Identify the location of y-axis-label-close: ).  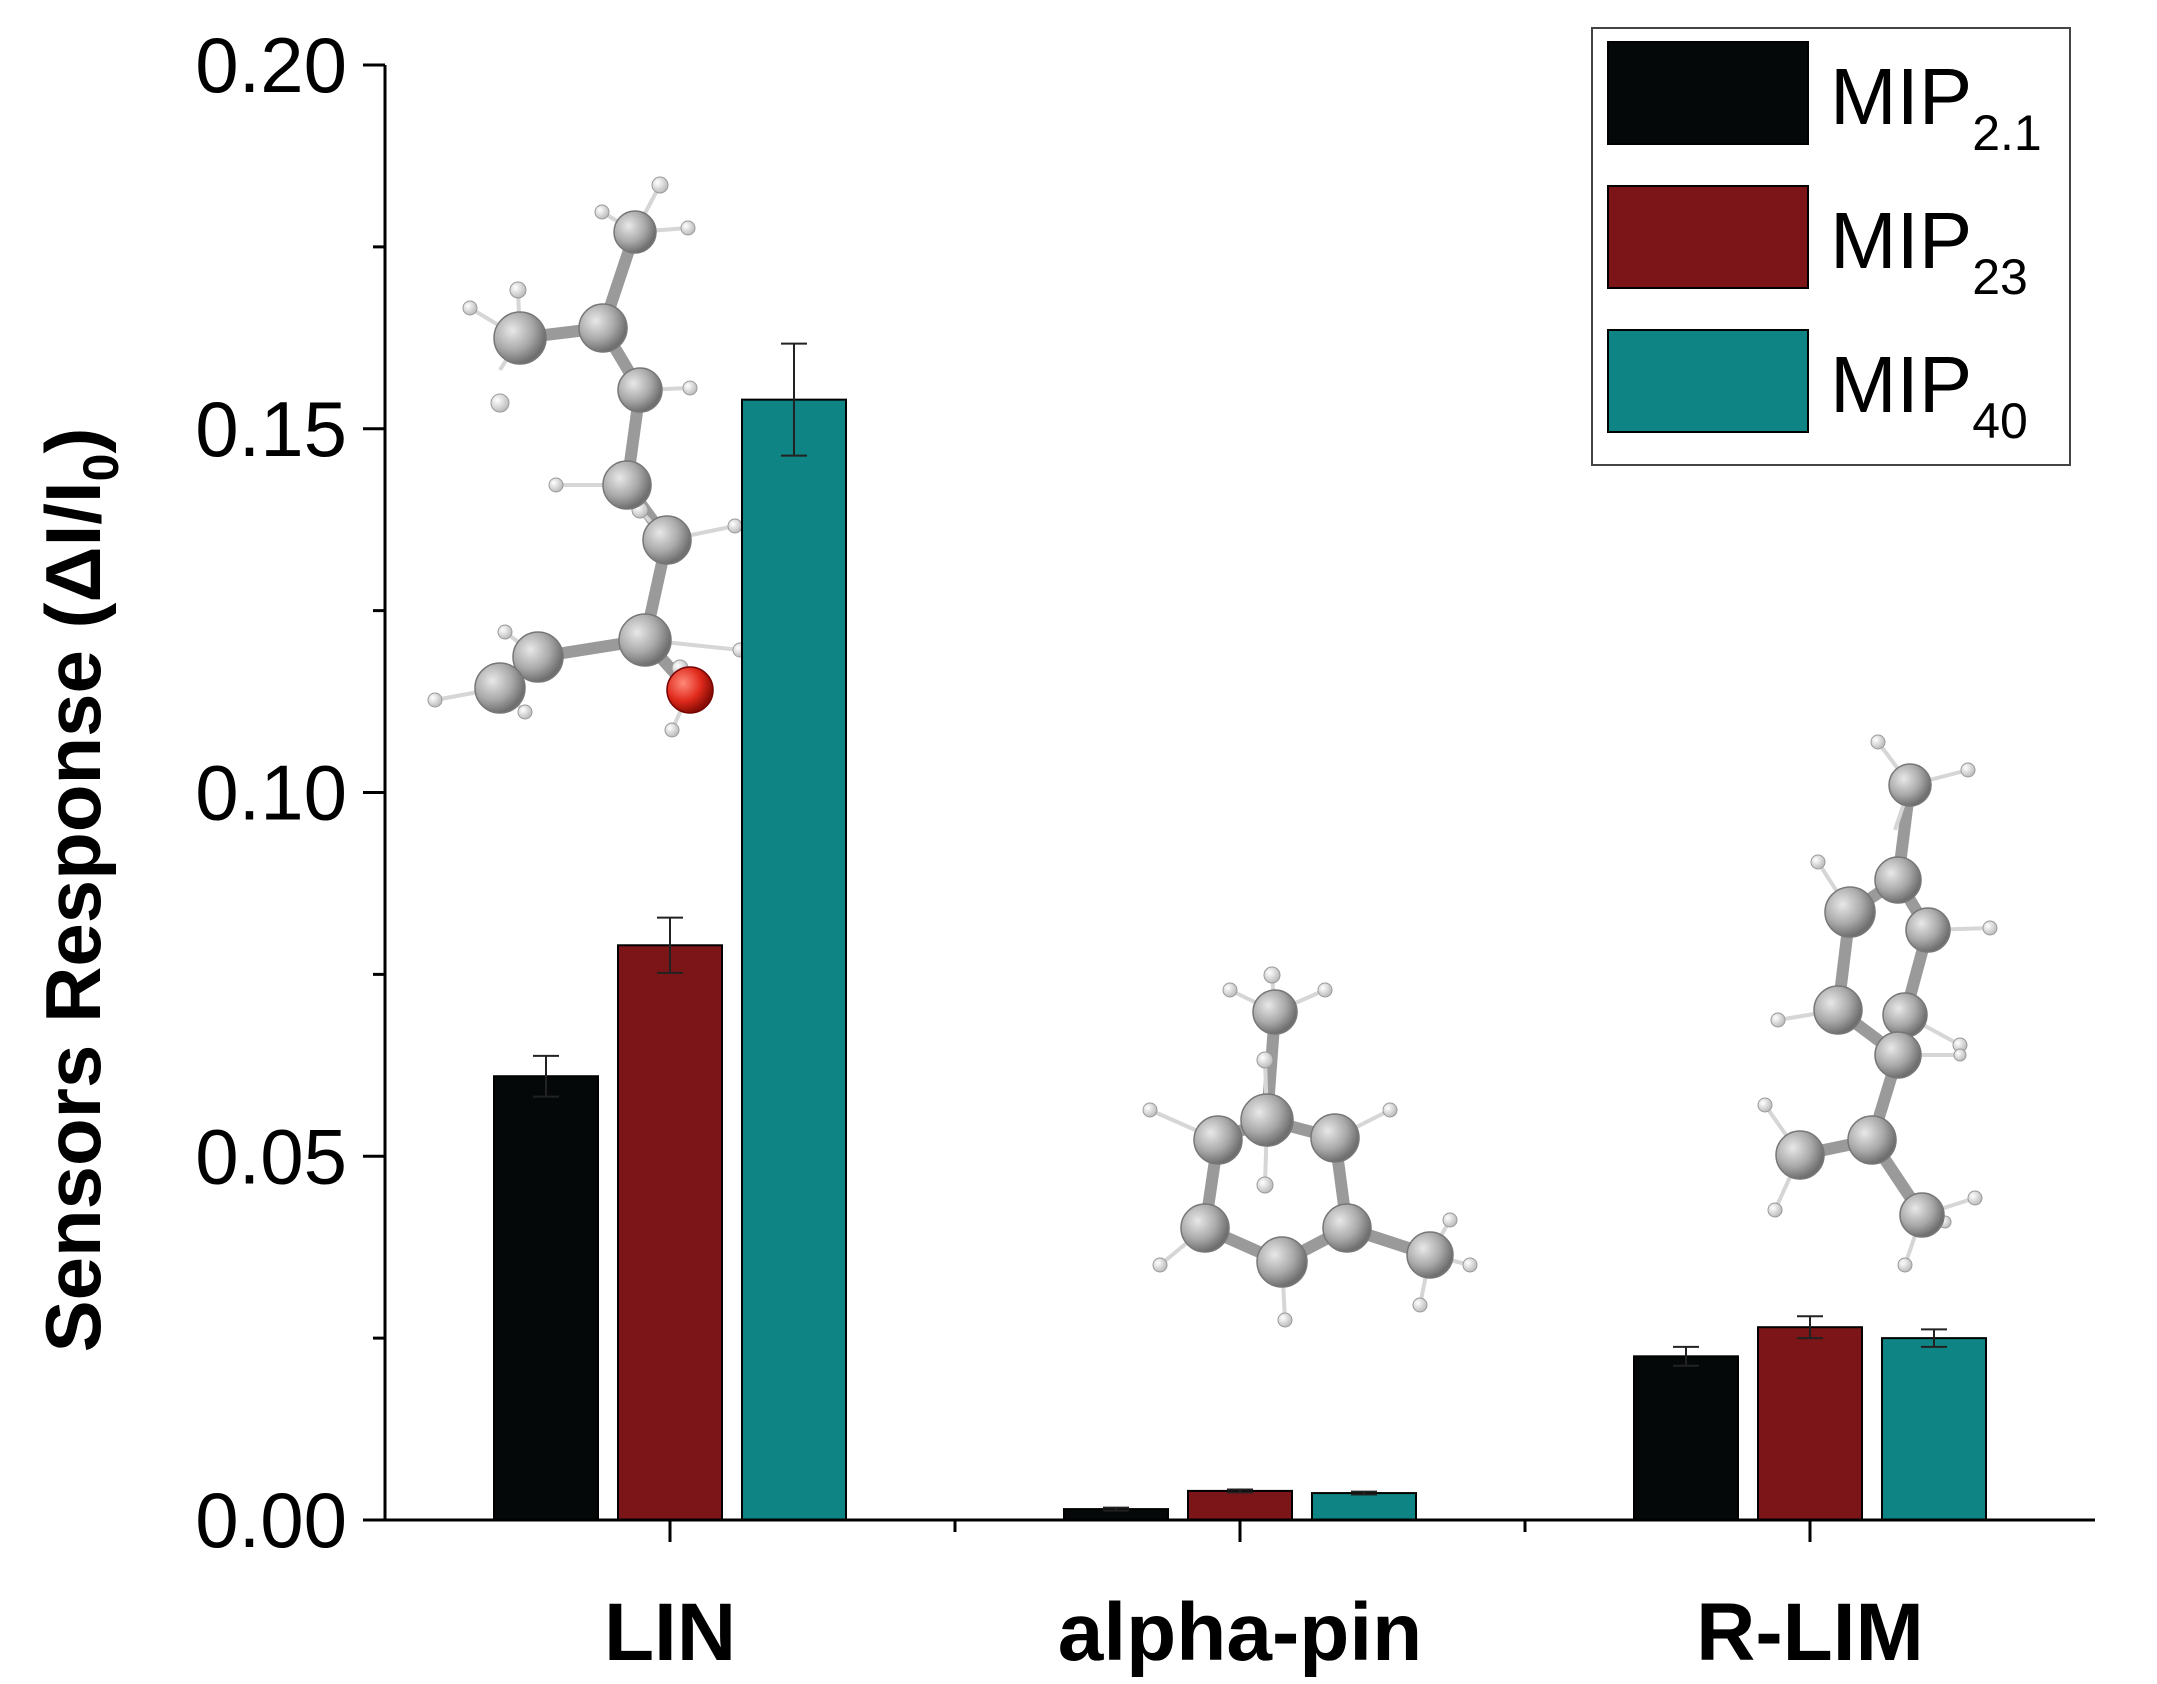
(73, 441).